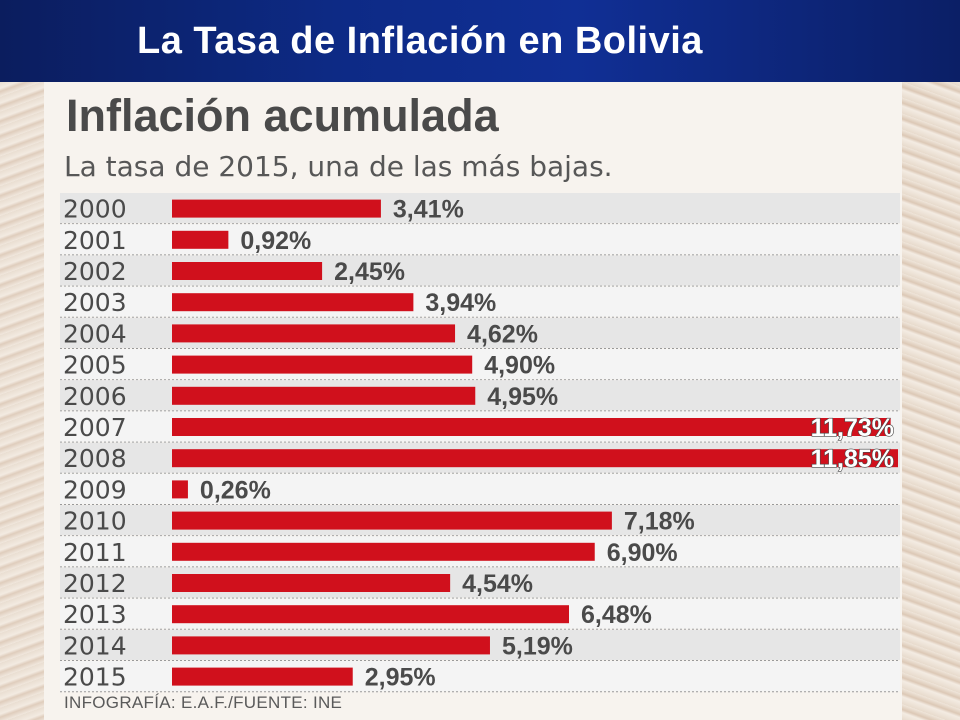  What do you see at coordinates (931, 401) in the screenshot?
I see `paper-texture-right` at bounding box center [931, 401].